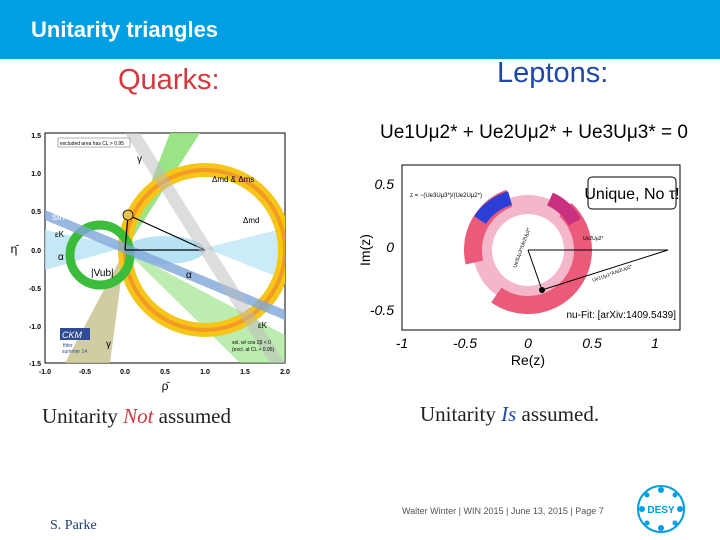 The image size is (720, 540). Describe the element at coordinates (35, 364) in the screenshot. I see `y-tick: -1.5` at that location.